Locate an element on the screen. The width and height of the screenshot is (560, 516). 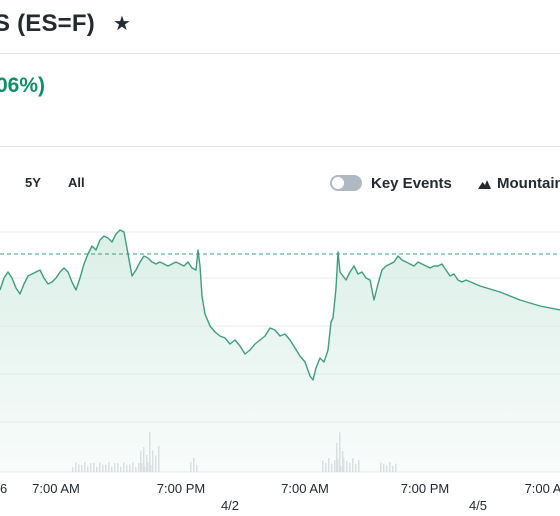
chart-type-label: Mountain is located at coordinates (528, 183).